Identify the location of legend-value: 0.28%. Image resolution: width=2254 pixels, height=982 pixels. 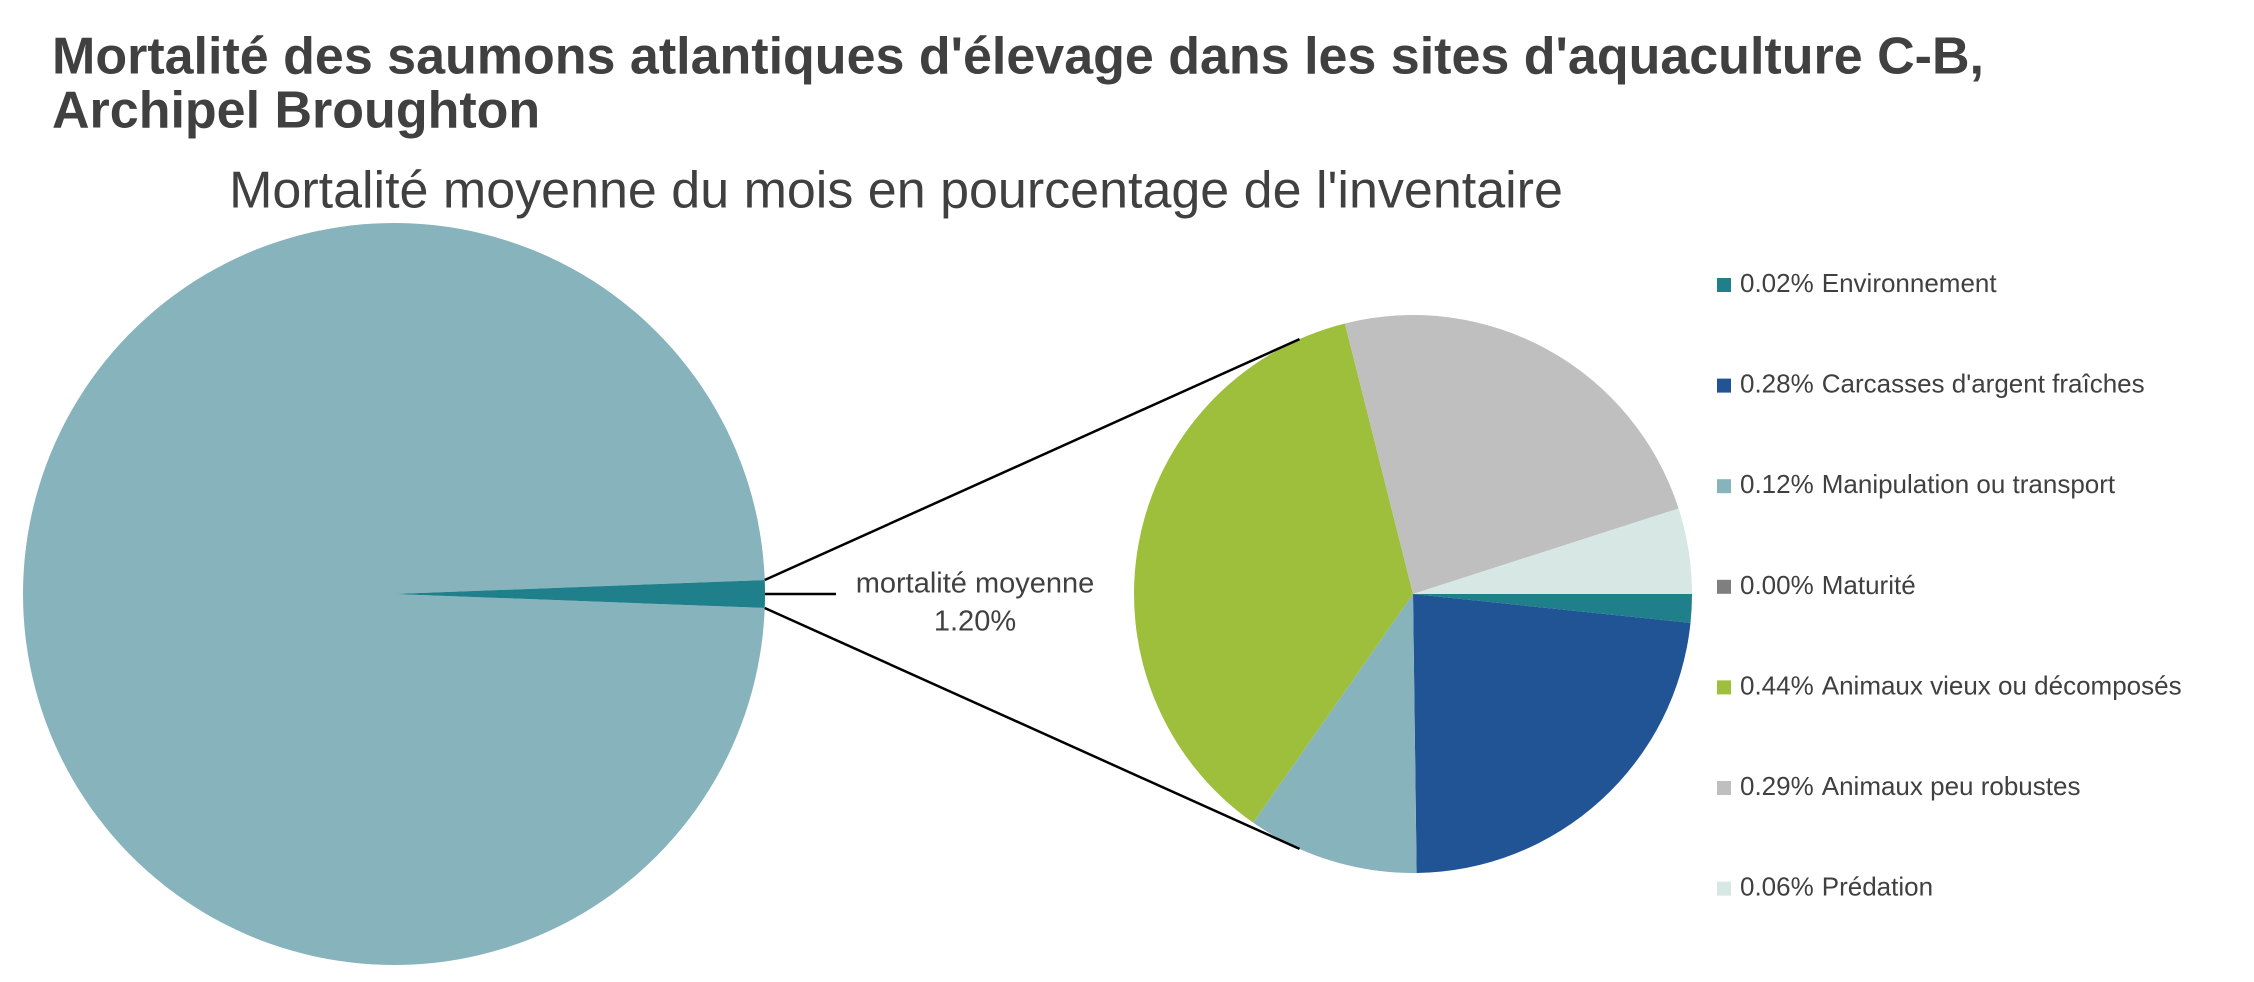
(1777, 383).